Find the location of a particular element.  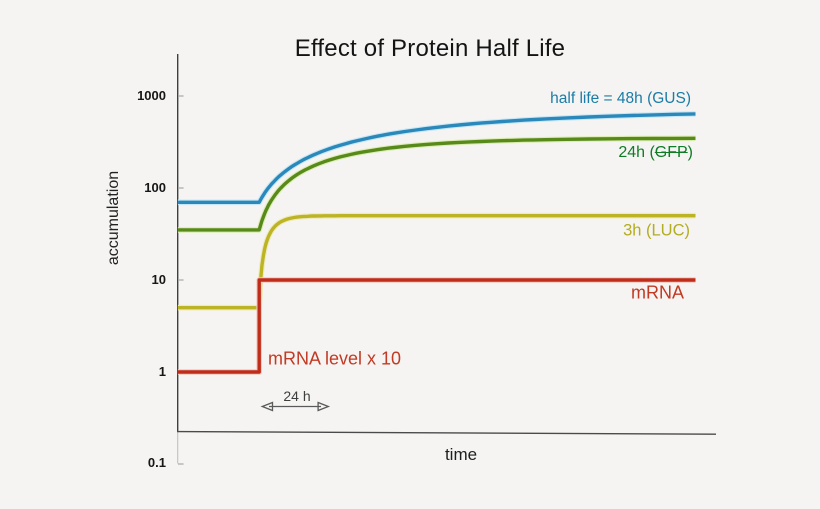

curve-luc is located at coordinates (436, 262).